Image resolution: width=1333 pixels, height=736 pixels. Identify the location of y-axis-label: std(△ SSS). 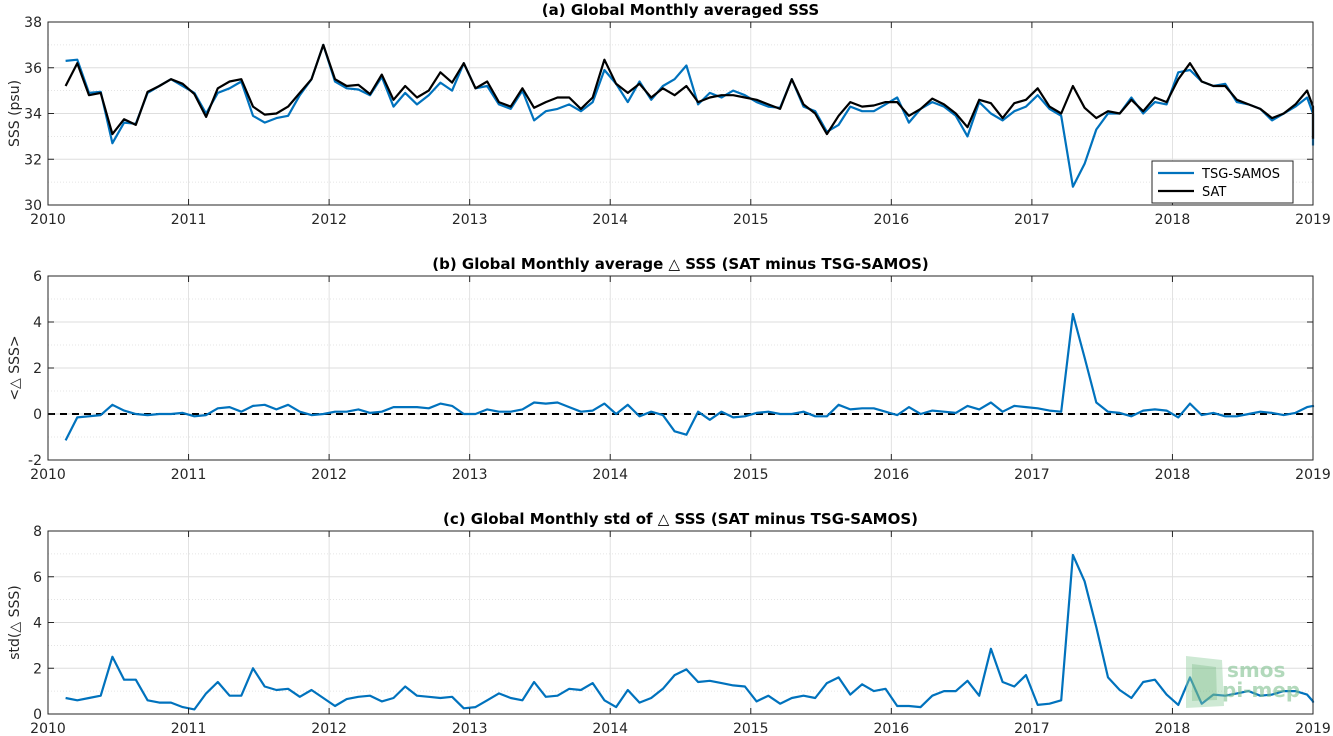
(15, 622).